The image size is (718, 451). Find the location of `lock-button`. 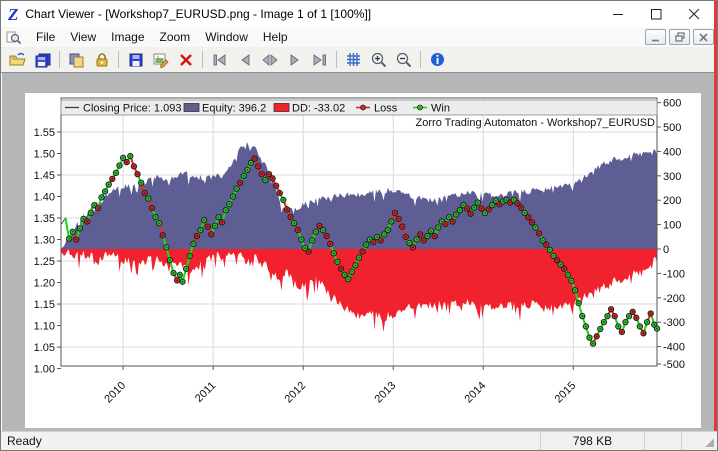

lock-button is located at coordinates (101, 59).